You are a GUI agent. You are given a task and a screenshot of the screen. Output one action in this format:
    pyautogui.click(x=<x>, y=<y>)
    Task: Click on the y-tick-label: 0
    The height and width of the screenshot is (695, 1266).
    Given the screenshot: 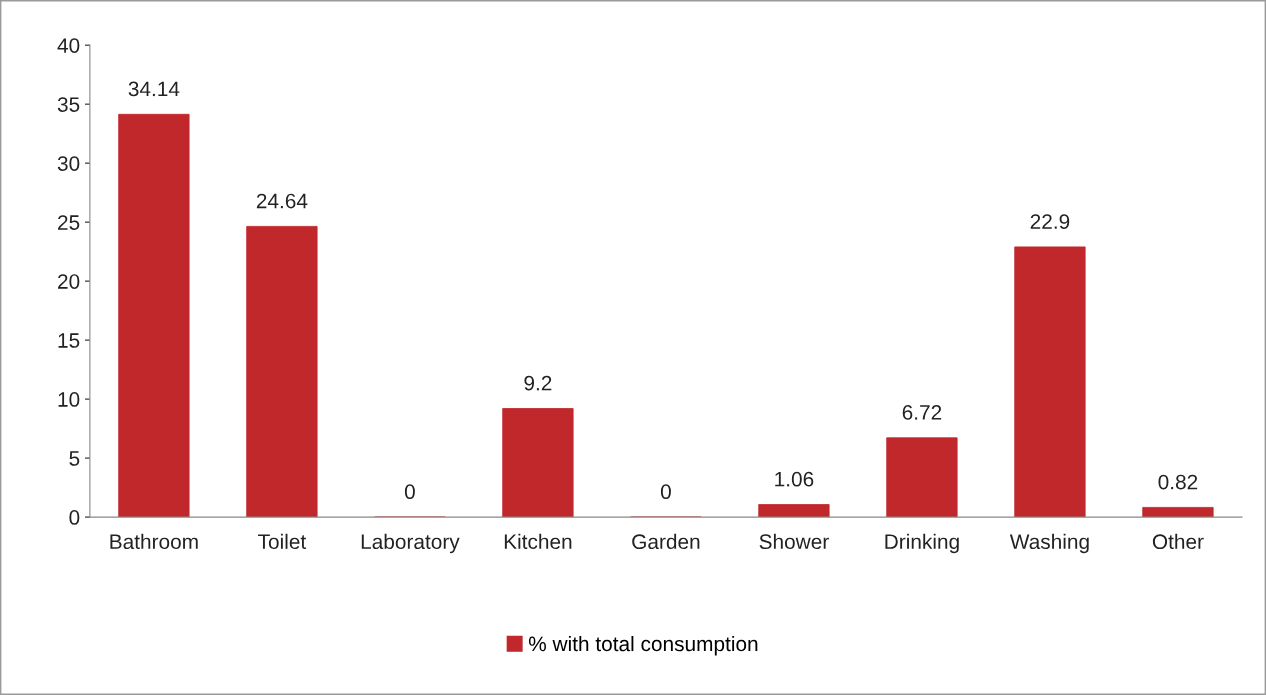 What is the action you would take?
    pyautogui.click(x=74, y=517)
    